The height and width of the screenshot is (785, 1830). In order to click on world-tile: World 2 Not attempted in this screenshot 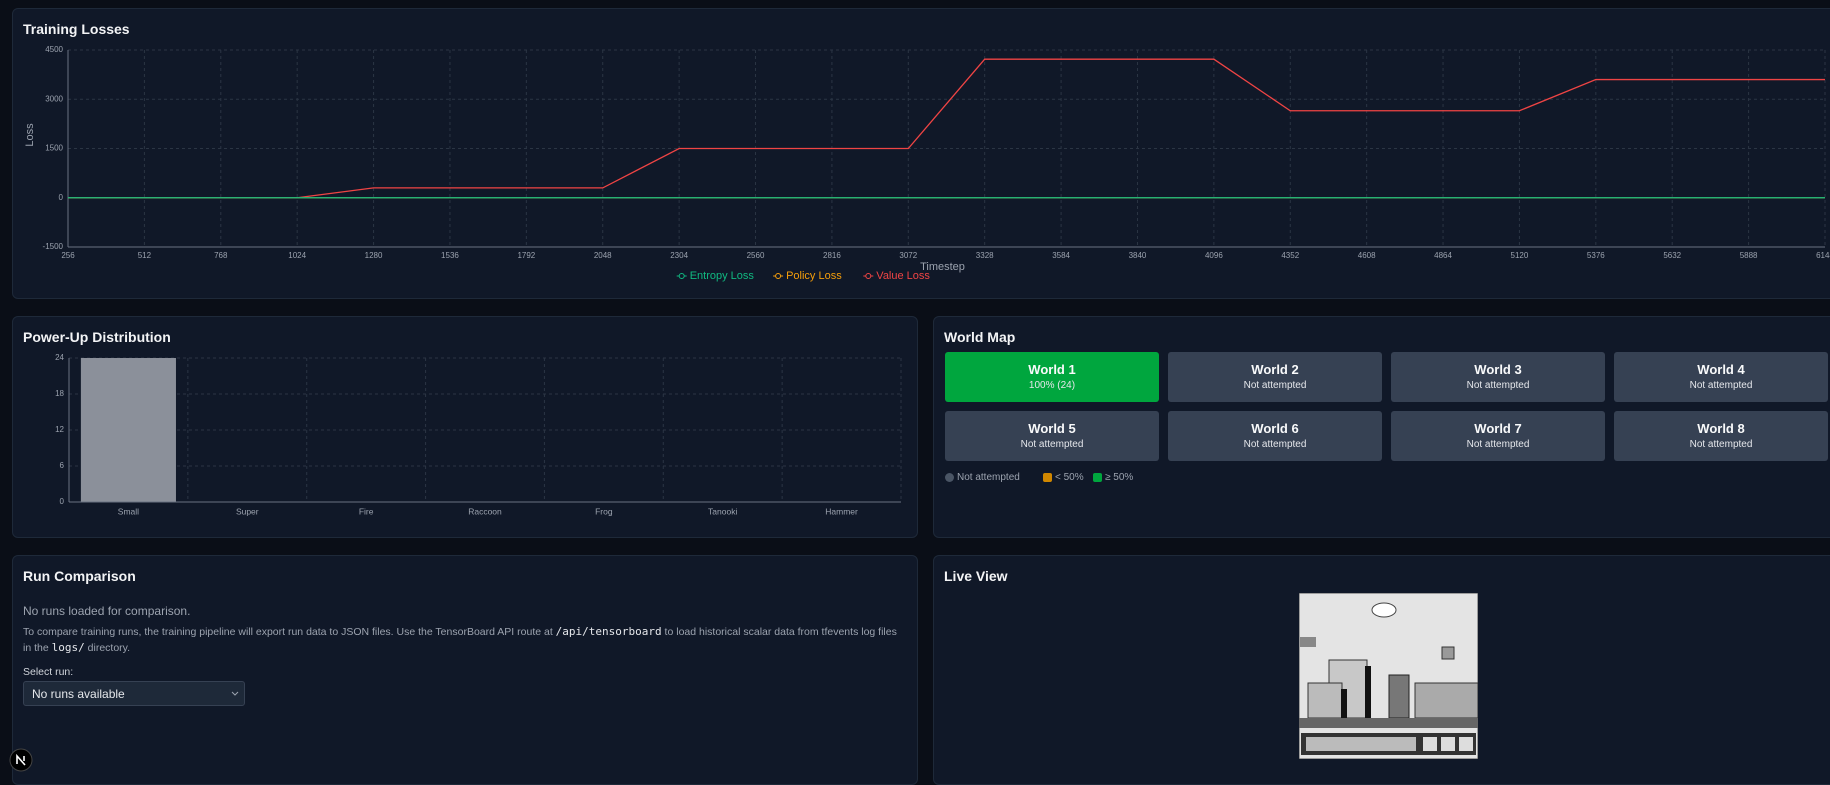, I will do `click(1275, 377)`.